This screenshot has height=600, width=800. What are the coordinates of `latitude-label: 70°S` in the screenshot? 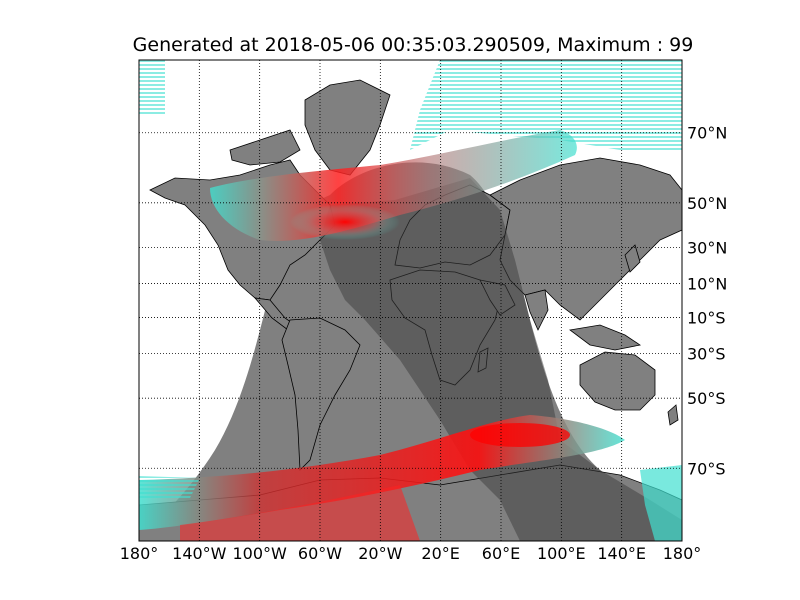 It's located at (706, 468).